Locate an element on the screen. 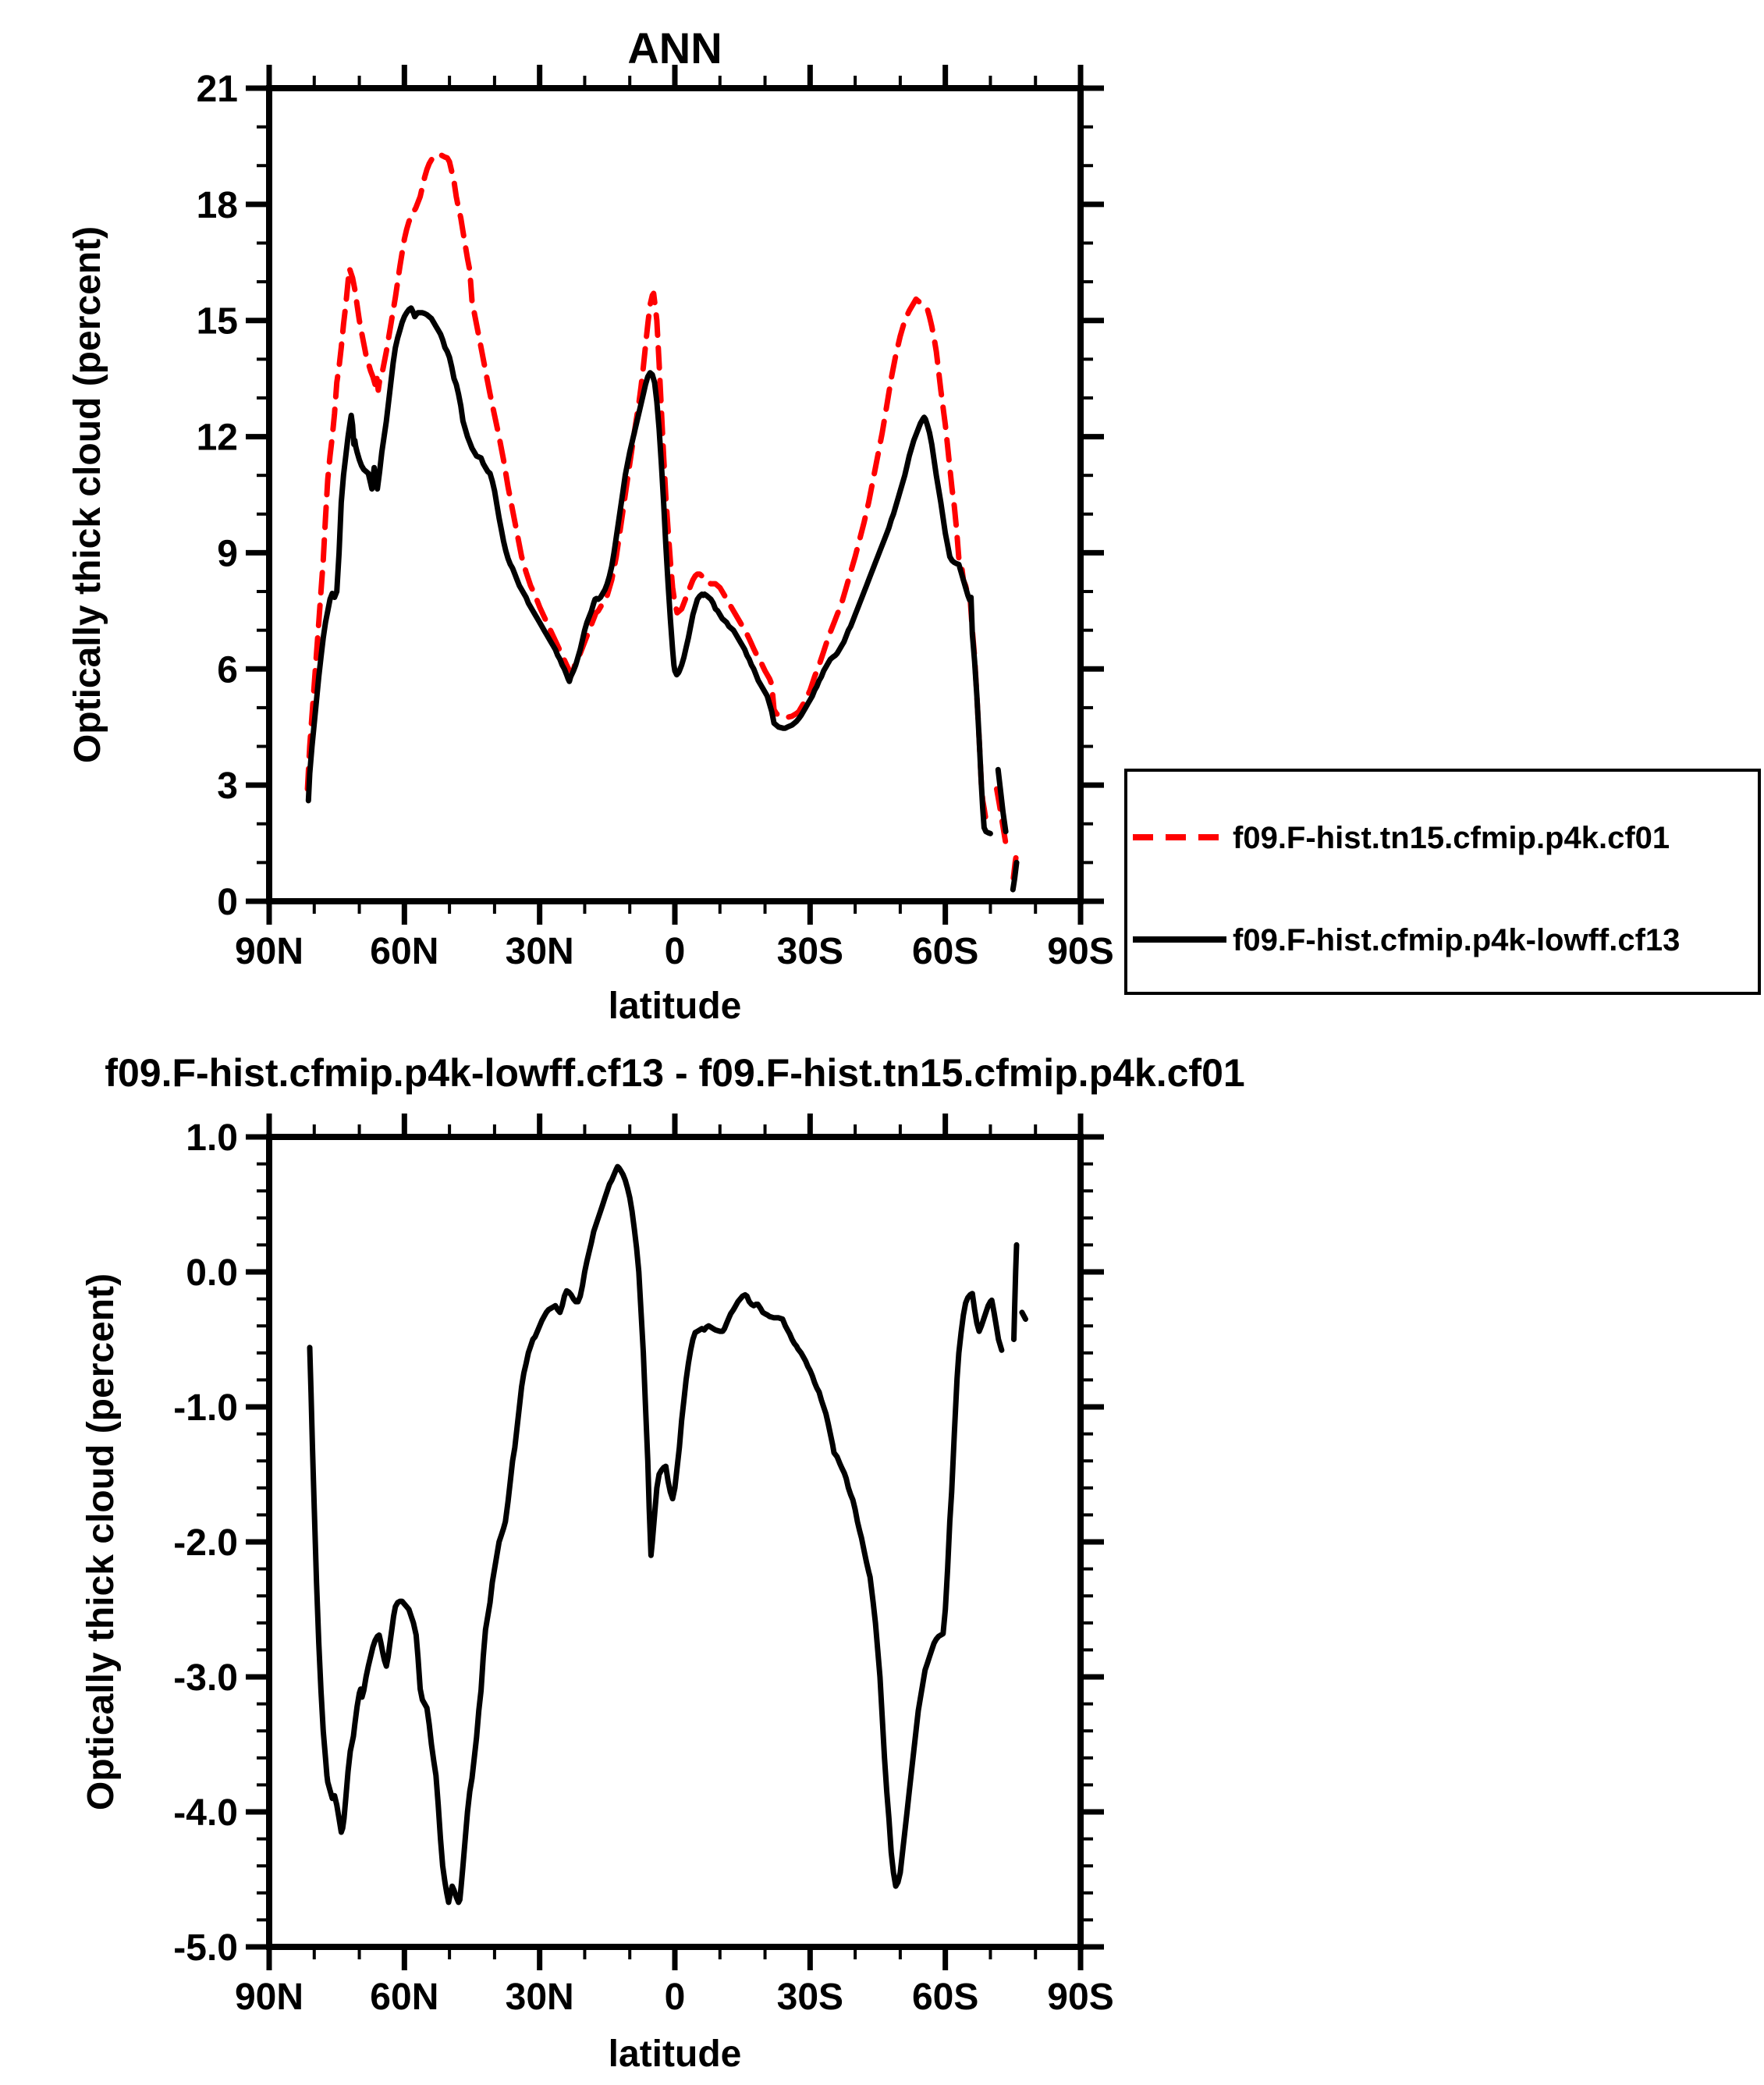 This screenshot has height=2085, width=1764. y-tick-label: -2.0 is located at coordinates (205, 1543).